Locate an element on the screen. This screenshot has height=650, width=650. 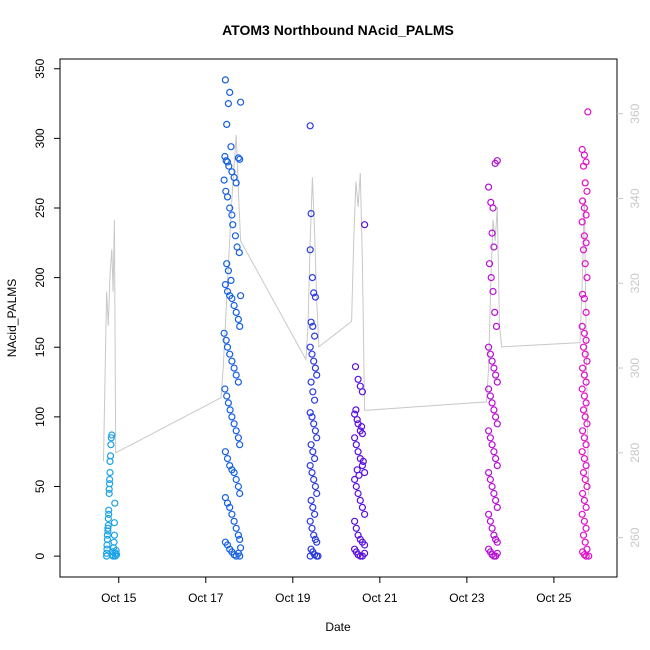
y2-tick-label: 300 is located at coordinates (635, 368).